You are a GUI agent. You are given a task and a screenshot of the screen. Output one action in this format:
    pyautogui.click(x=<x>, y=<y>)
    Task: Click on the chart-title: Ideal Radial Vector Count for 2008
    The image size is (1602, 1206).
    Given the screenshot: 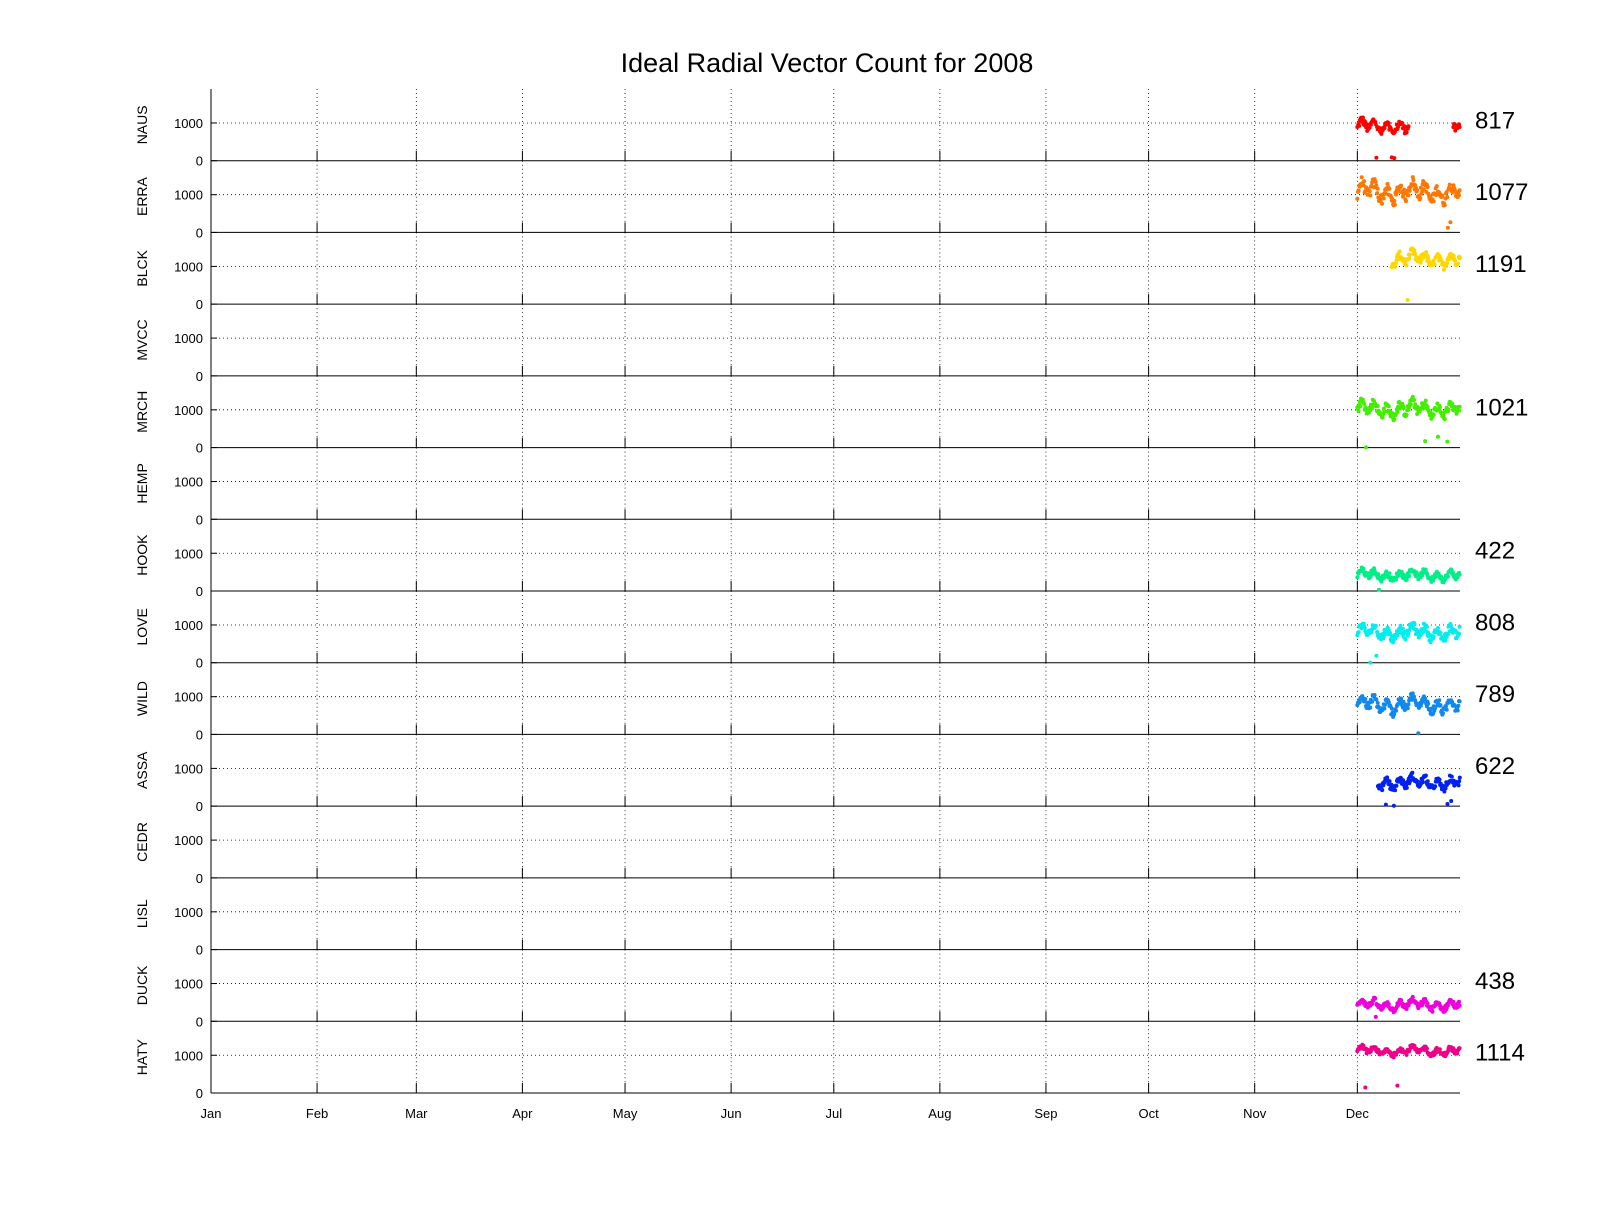 What is the action you would take?
    pyautogui.click(x=827, y=63)
    